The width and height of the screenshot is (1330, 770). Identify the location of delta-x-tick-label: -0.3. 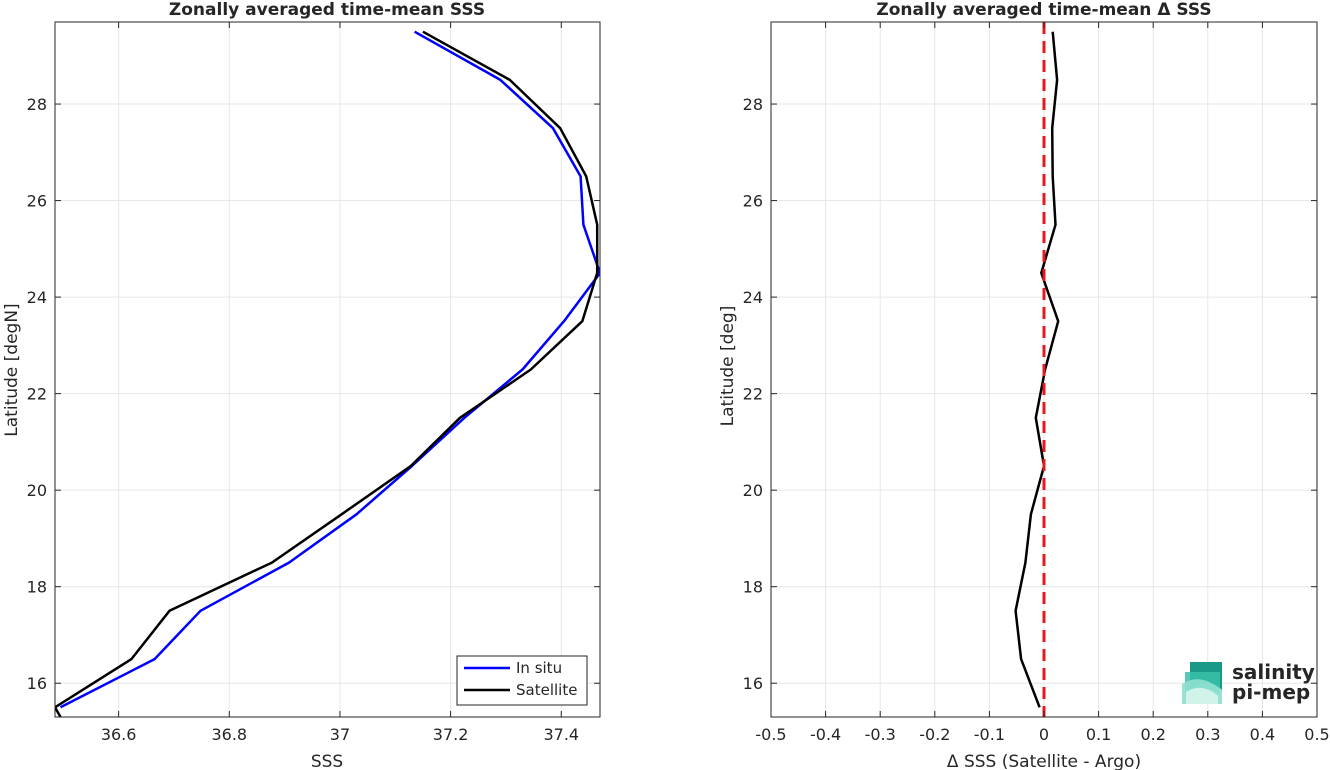
(880, 734).